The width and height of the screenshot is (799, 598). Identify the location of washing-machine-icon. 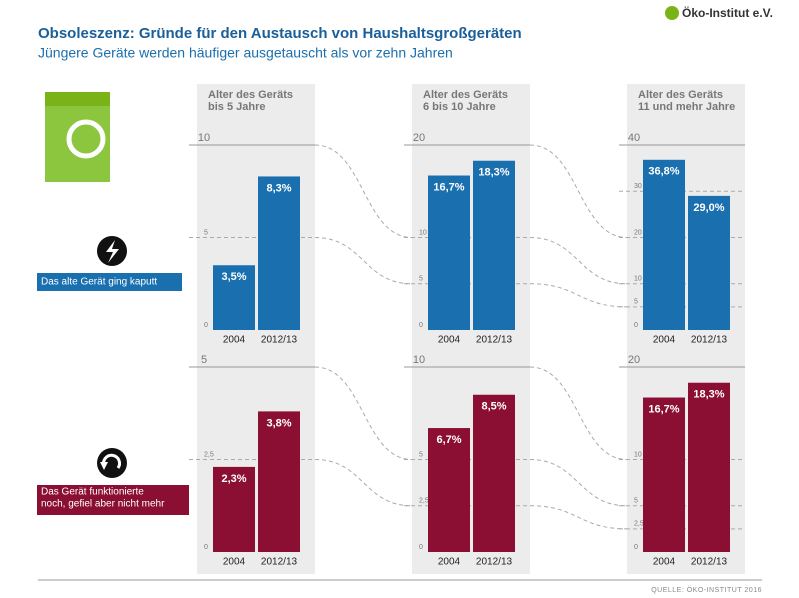
(77, 137).